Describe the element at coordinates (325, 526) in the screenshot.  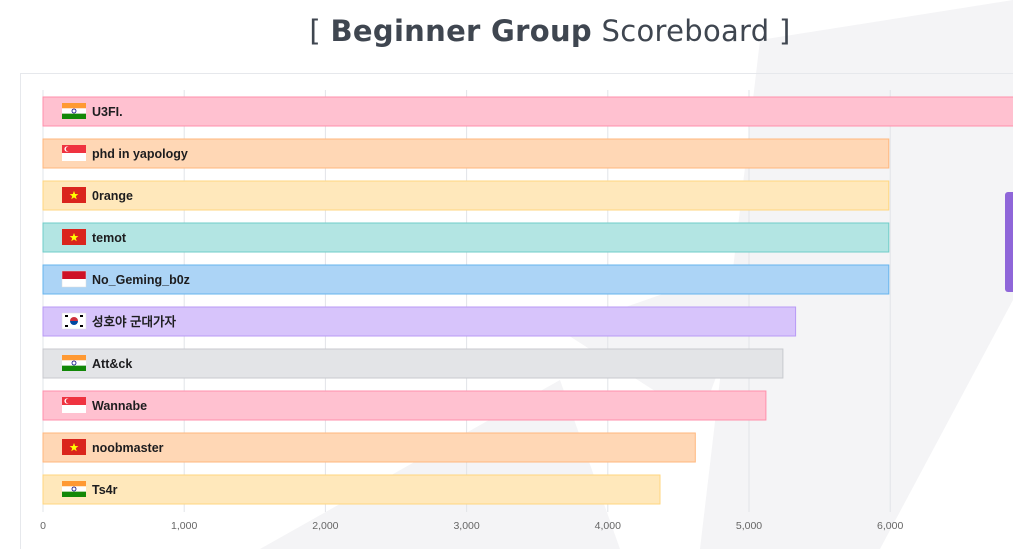
I see `x-tick-label: 2,000` at that location.